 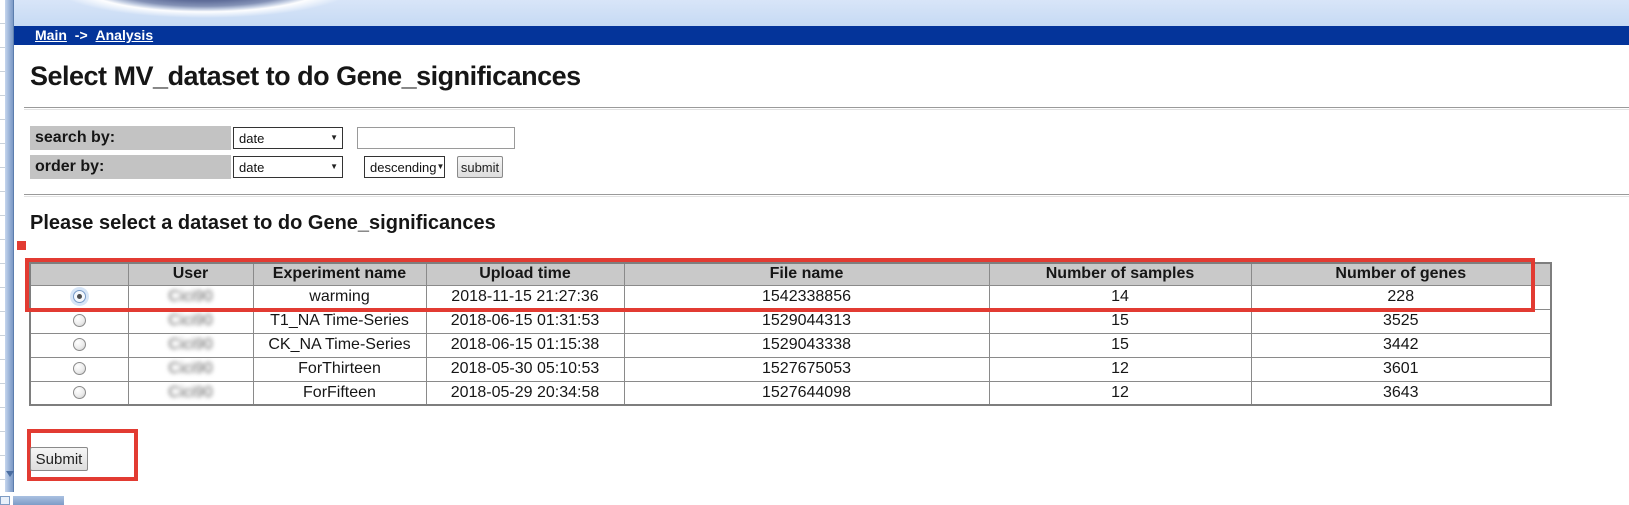 What do you see at coordinates (288, 167) in the screenshot?
I see `order-field-select: date ▼` at bounding box center [288, 167].